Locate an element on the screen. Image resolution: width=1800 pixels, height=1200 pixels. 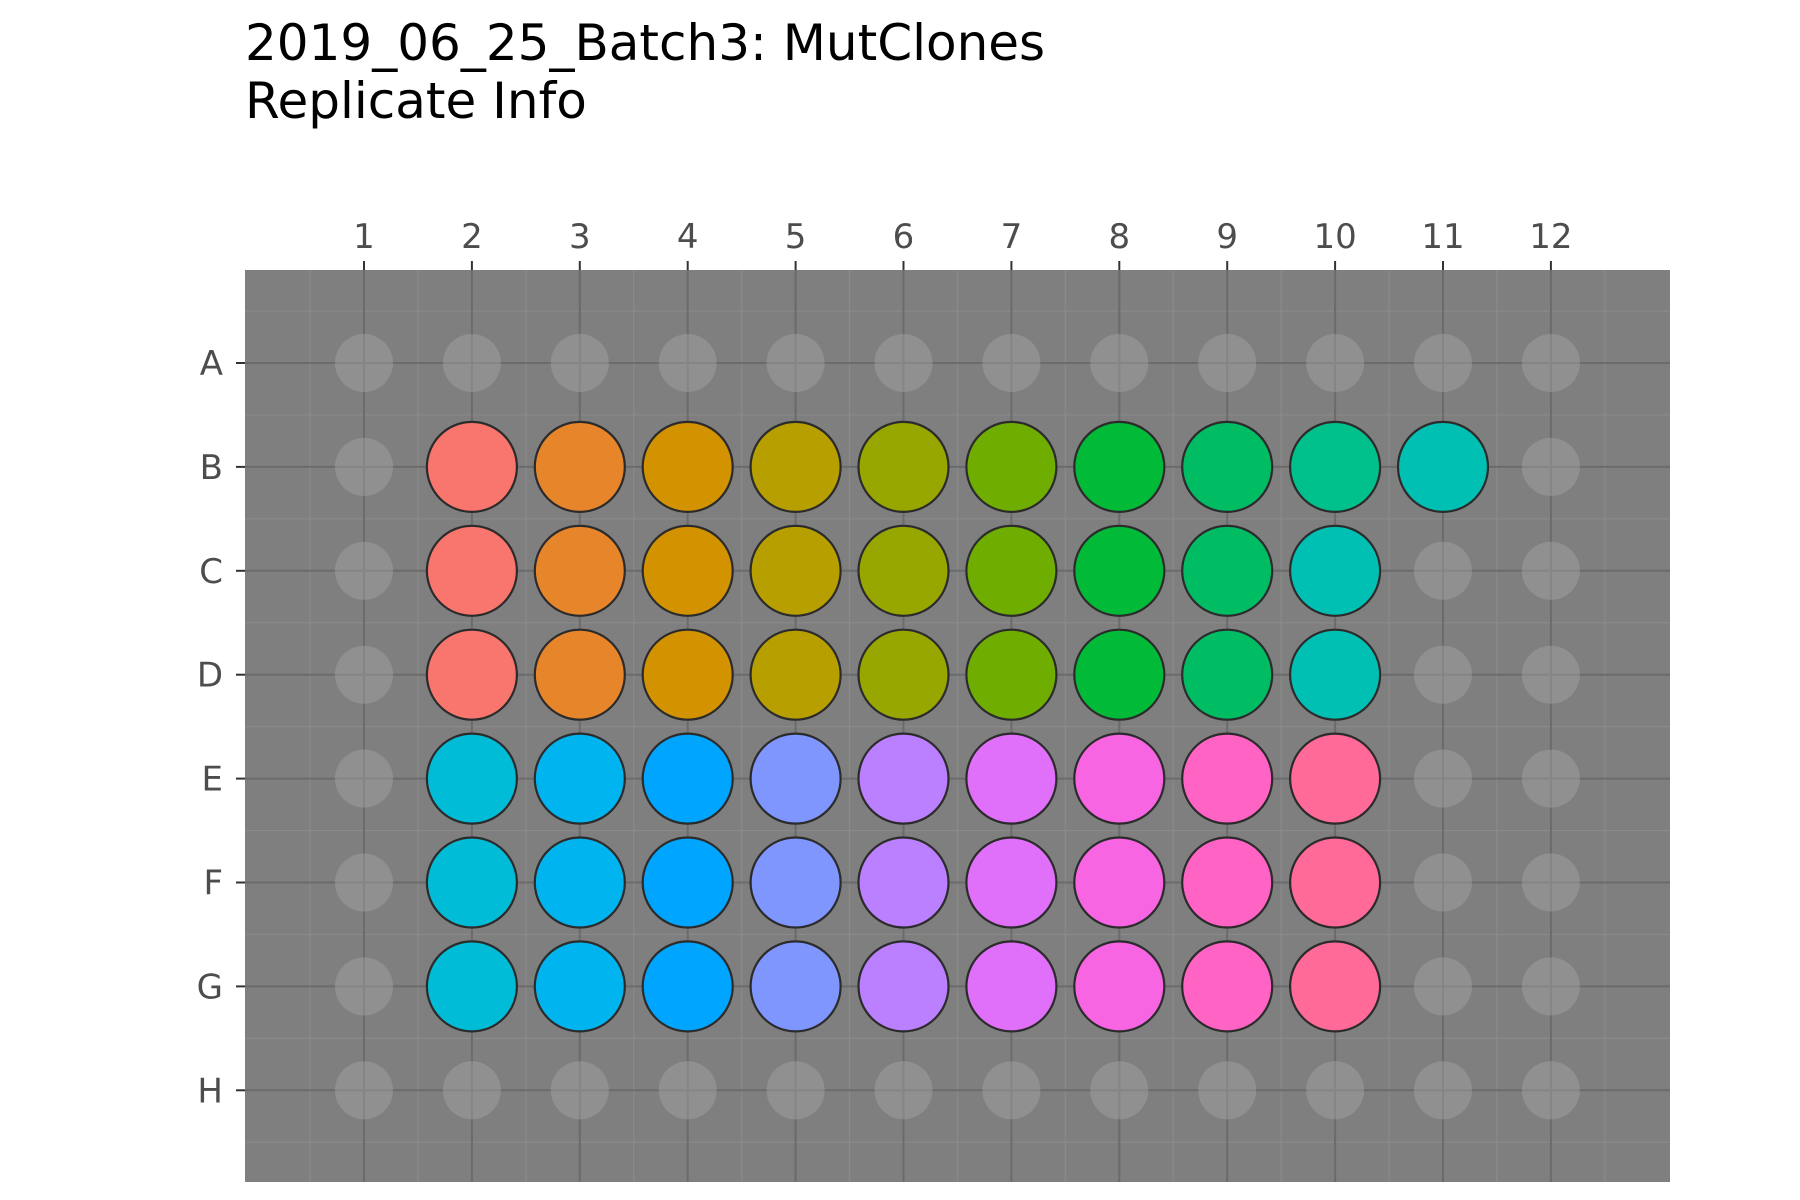
x-tick-label-11: 11 is located at coordinates (1442, 237).